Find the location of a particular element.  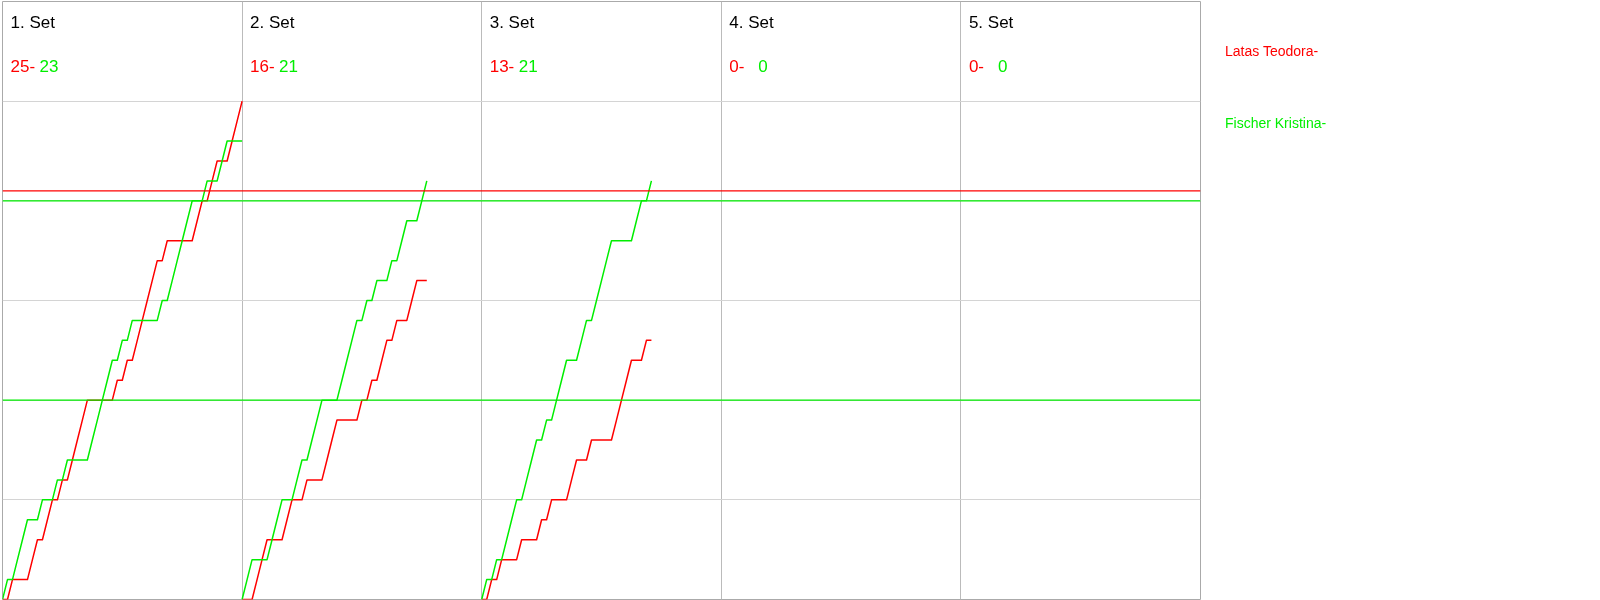

text: Latas Teodora- is located at coordinates (1272, 51).